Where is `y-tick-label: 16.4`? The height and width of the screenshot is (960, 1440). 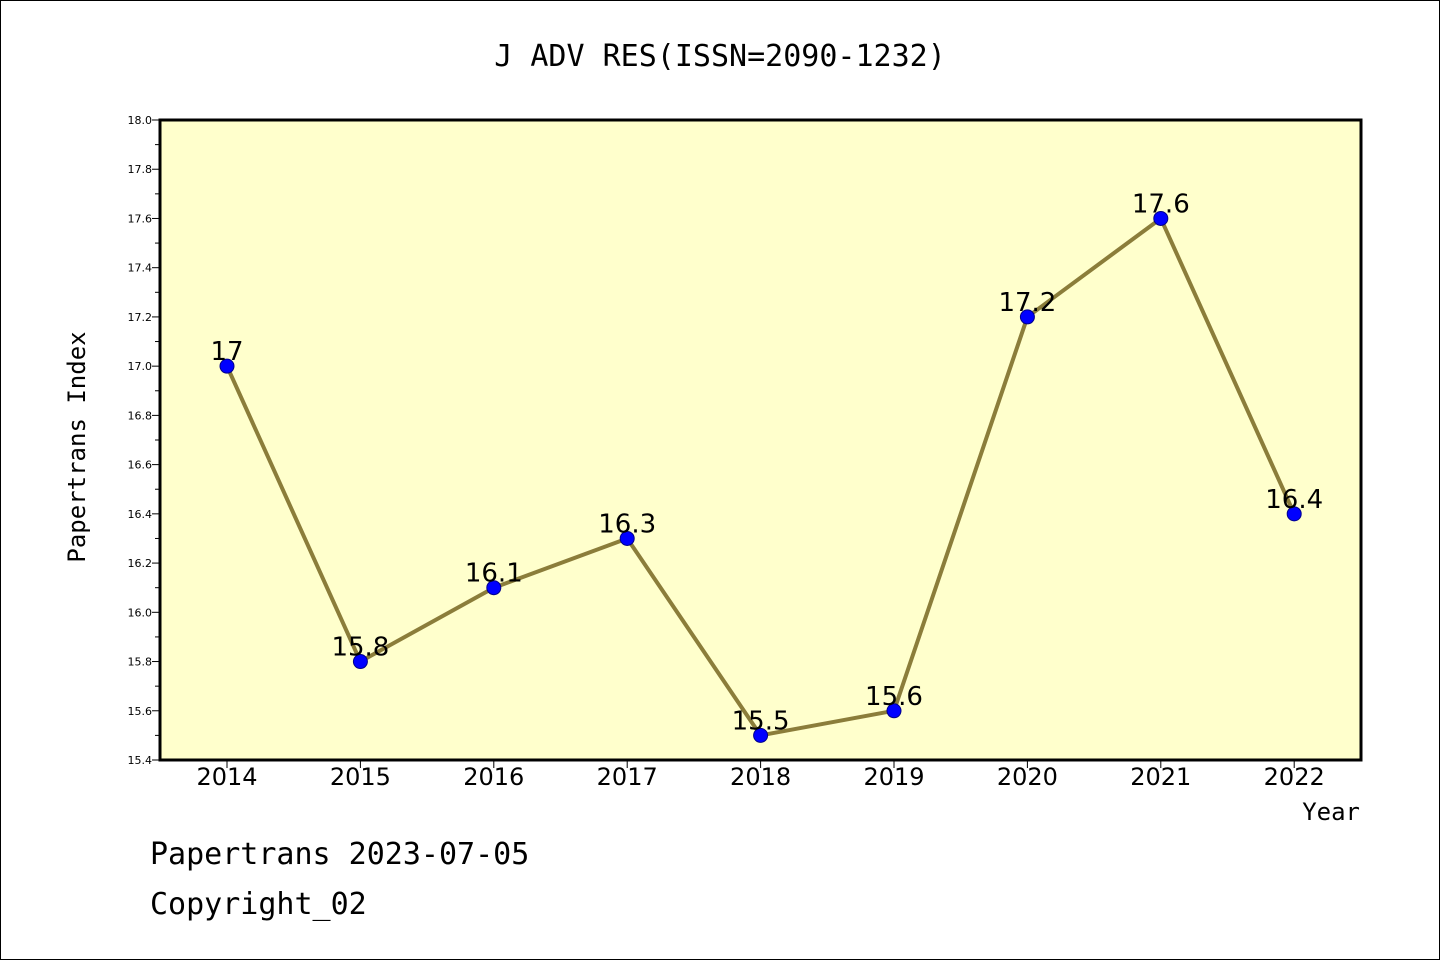
y-tick-label: 16.4 is located at coordinates (140, 514).